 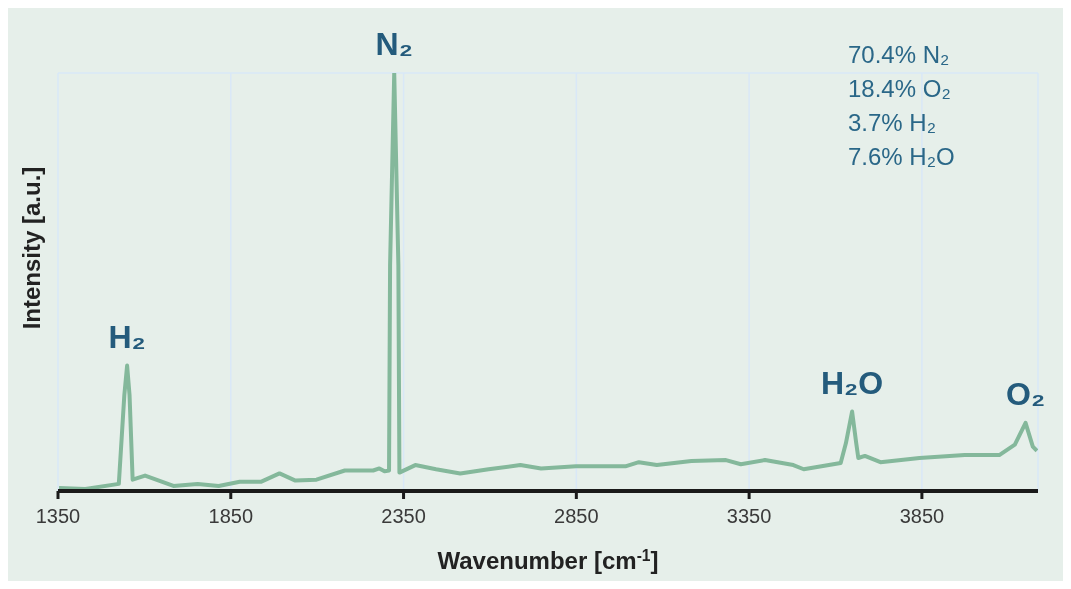 I want to click on annotation: 18.4% O₂, so click(x=900, y=89).